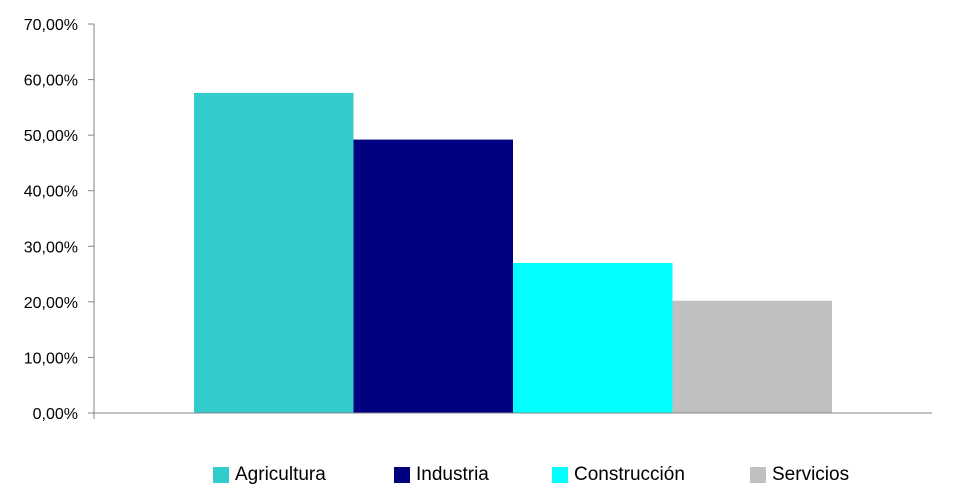  I want to click on y-tick-label: 60,00%, so click(51, 81).